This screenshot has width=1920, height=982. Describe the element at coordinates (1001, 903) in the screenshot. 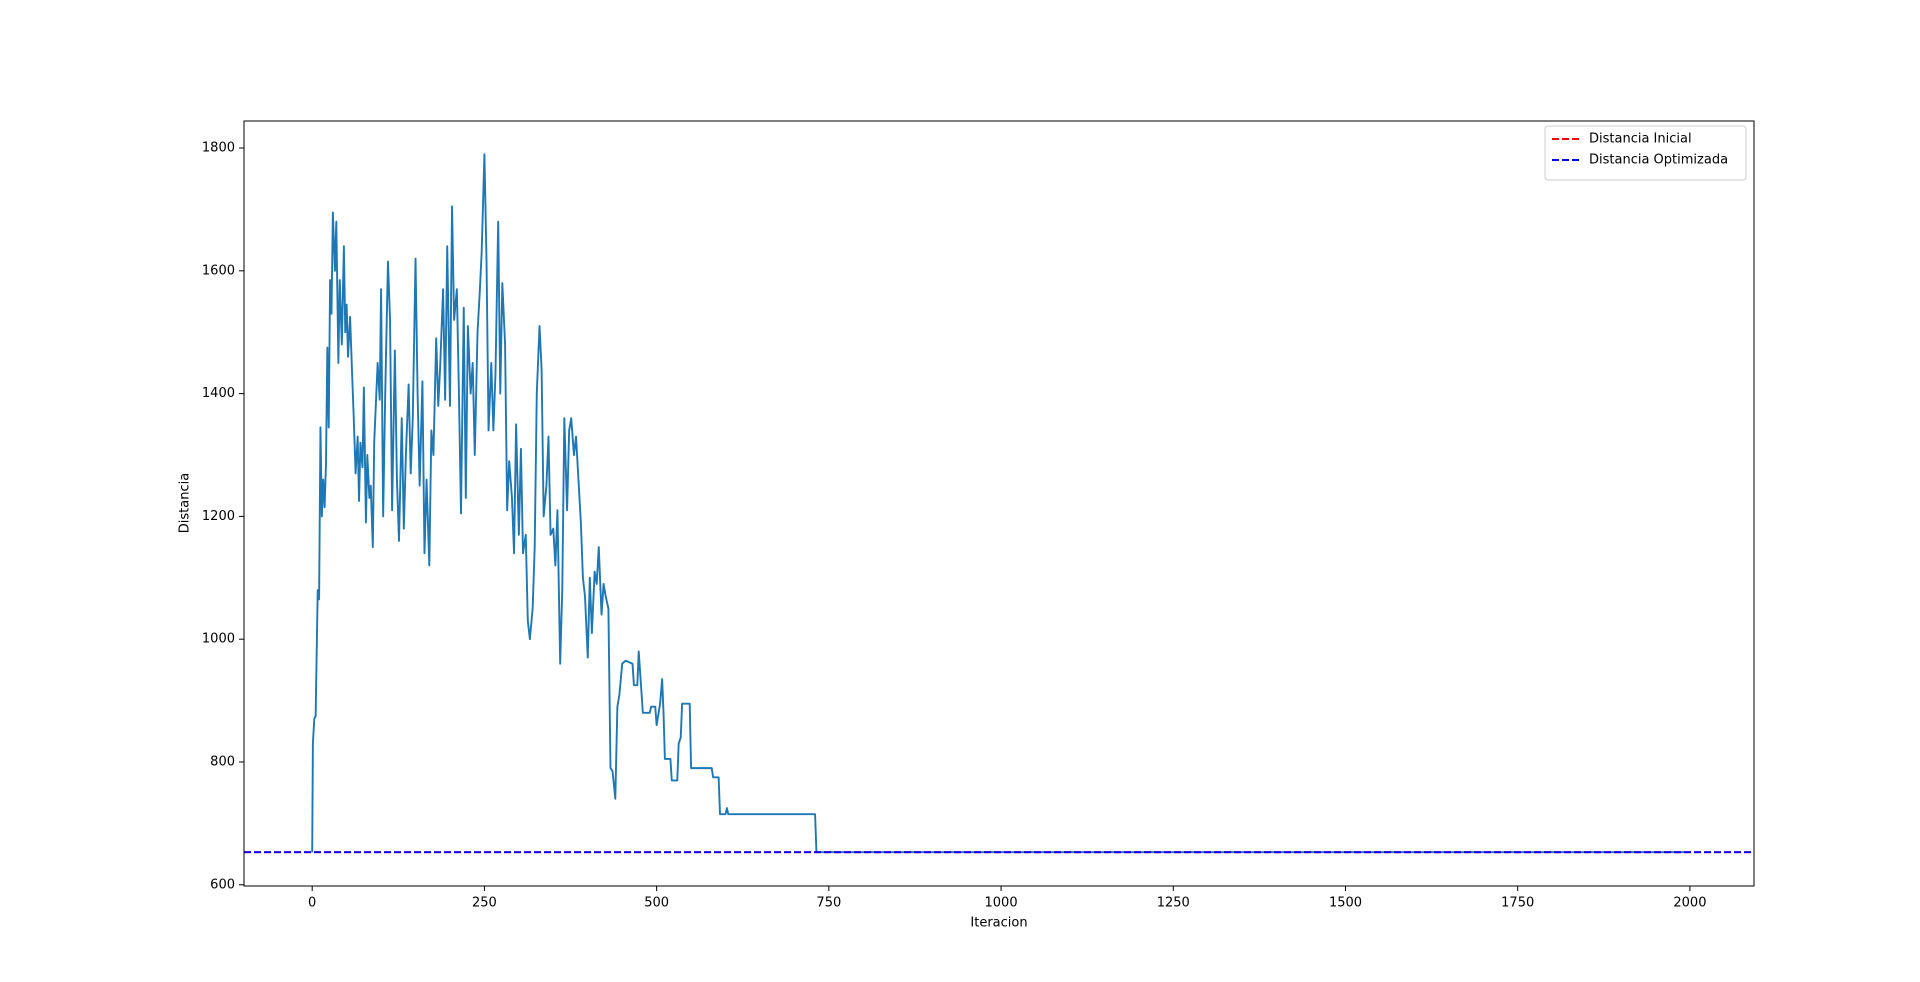

I see `x-tick-label: 1000` at that location.